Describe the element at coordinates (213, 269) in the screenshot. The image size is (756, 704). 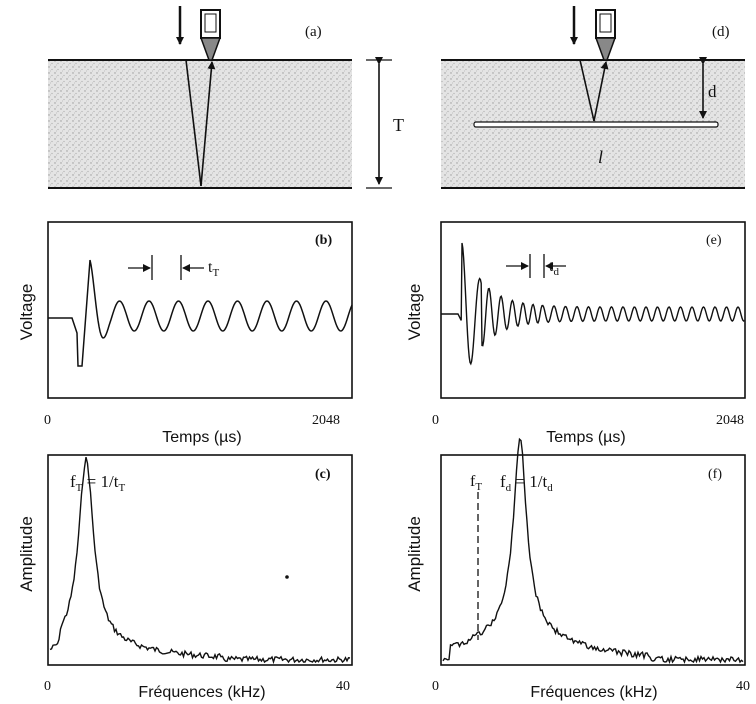
I see `period-label-b: tT` at that location.